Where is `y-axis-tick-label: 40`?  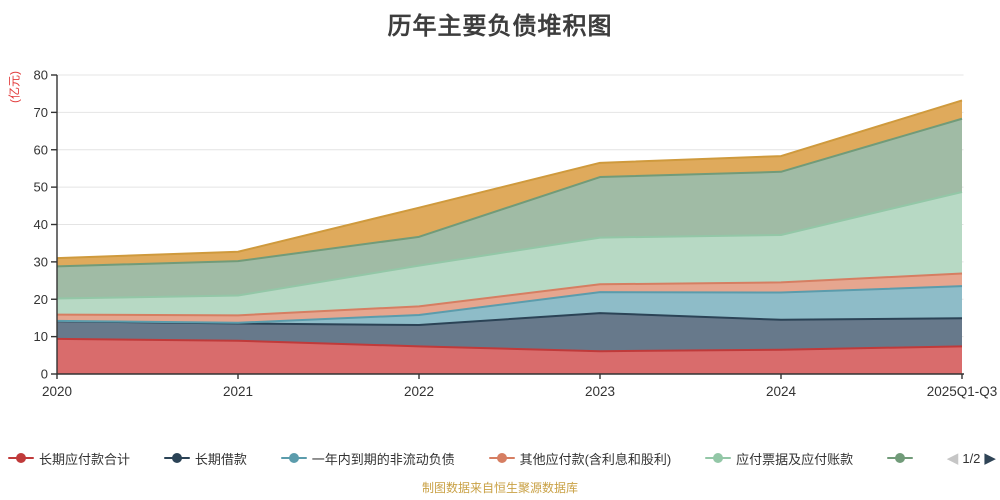 y-axis-tick-label: 40 is located at coordinates (41, 224).